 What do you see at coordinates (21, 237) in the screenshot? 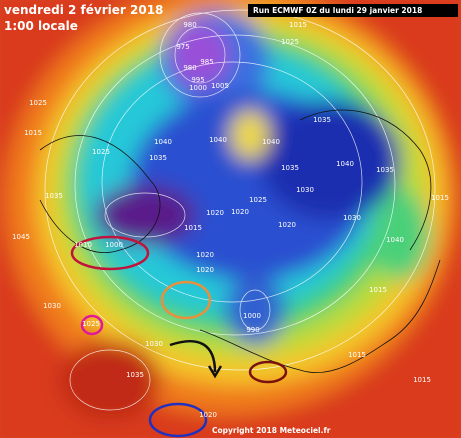
I see `pressure-label: 1045` at bounding box center [21, 237].